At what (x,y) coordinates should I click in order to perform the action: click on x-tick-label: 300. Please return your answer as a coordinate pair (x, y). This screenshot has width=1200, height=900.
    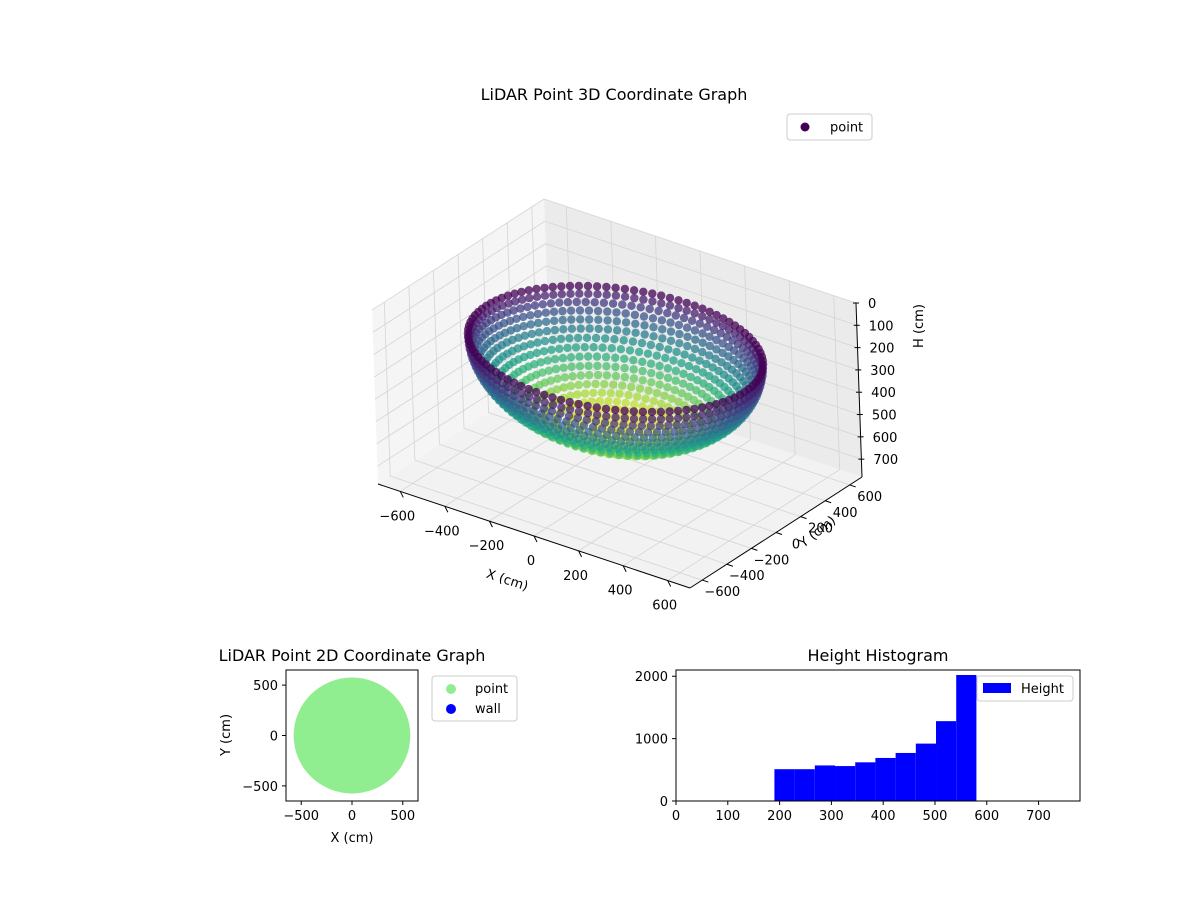
    Looking at the image, I should click on (831, 816).